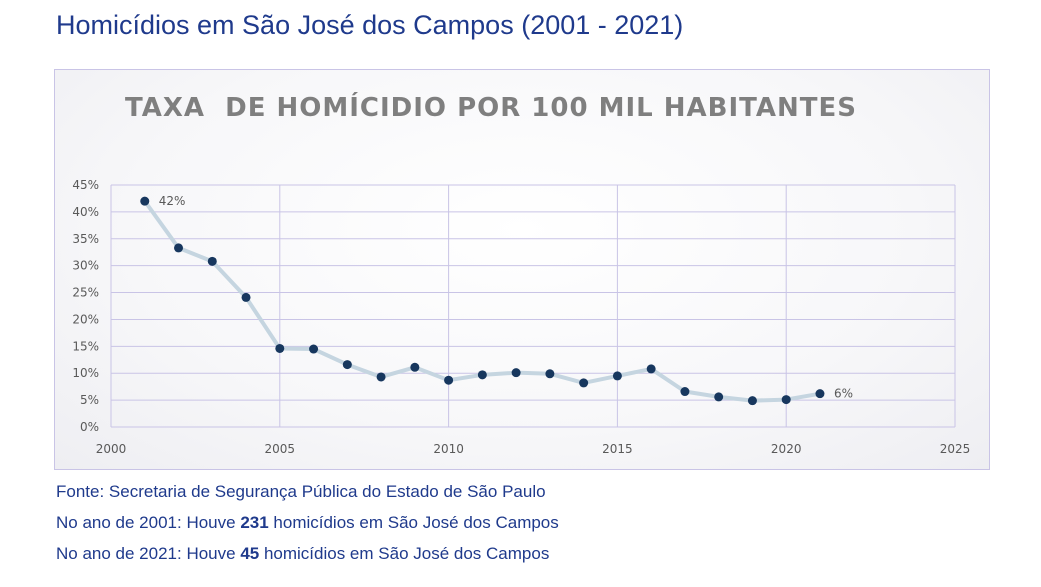 The height and width of the screenshot is (587, 1041). Describe the element at coordinates (533, 449) in the screenshot. I see `x-axis-tick-labels: 2000 2005 2010 2015 2020 2025` at that location.